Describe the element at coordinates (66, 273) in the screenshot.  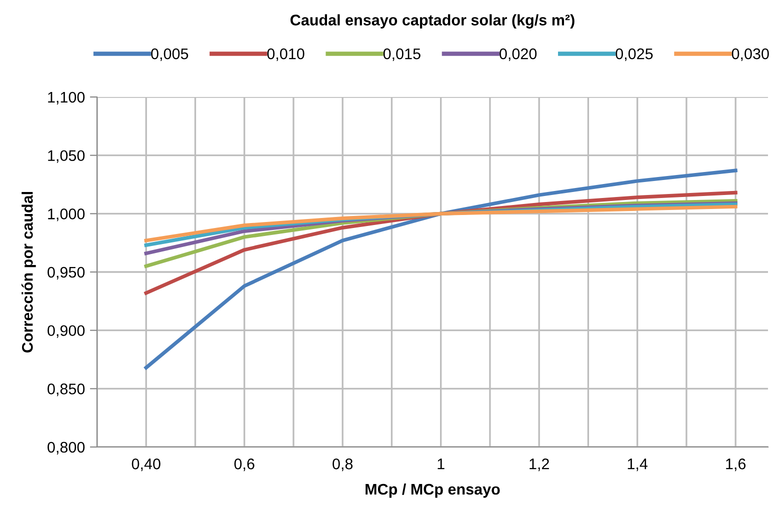
I see `y-tick-label: 0,950` at that location.